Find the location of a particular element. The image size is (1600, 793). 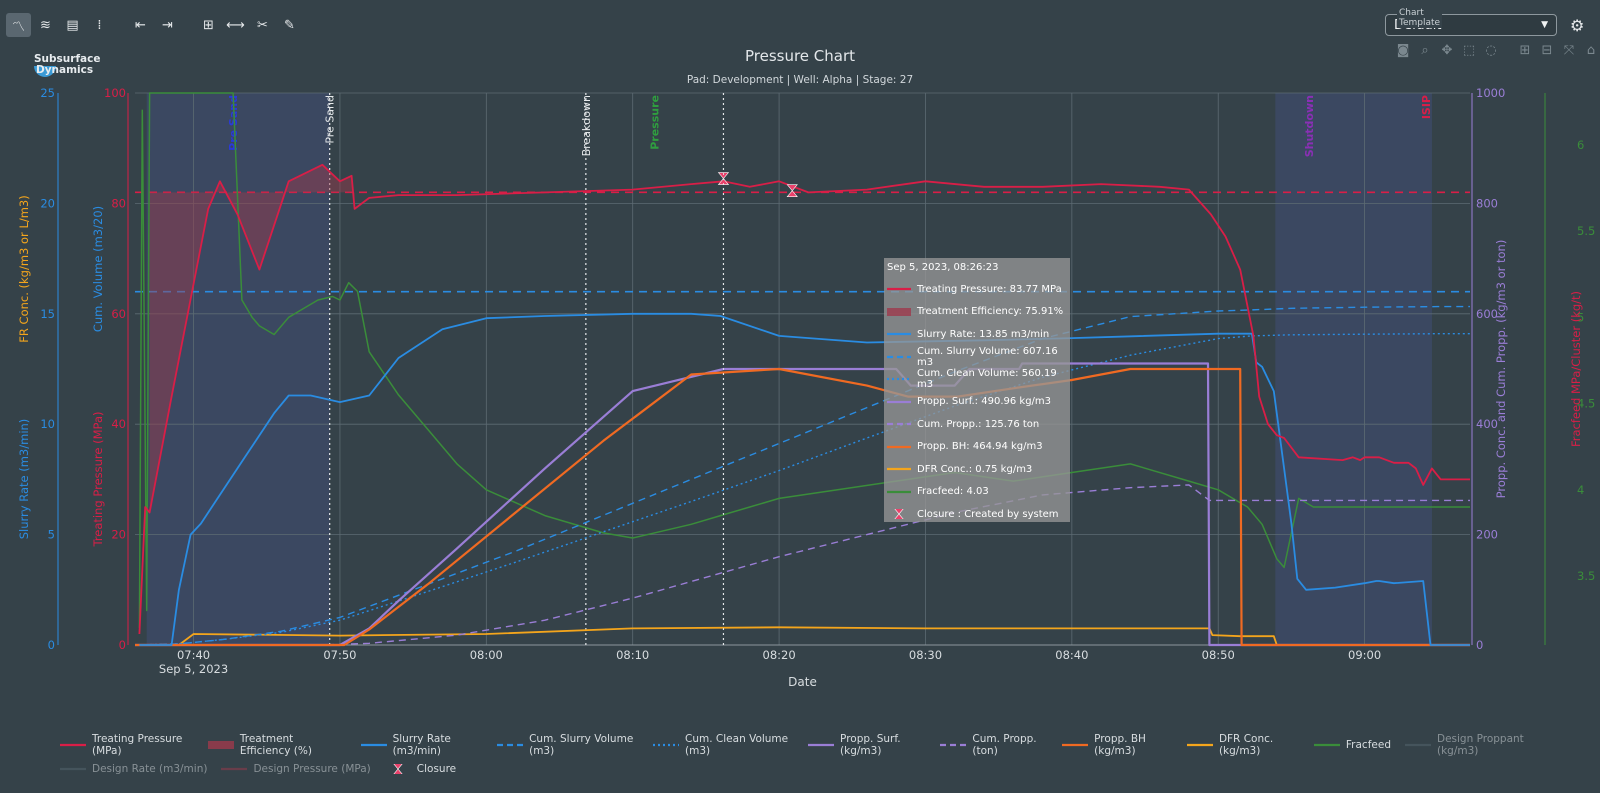

rate-tick-label: 5 is located at coordinates (51, 535).